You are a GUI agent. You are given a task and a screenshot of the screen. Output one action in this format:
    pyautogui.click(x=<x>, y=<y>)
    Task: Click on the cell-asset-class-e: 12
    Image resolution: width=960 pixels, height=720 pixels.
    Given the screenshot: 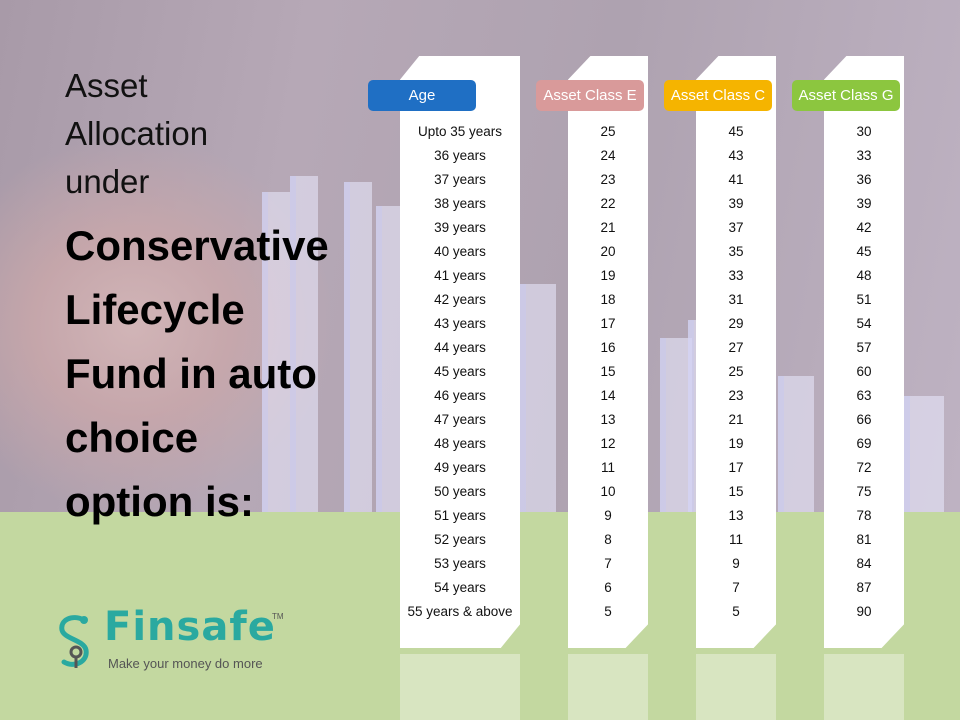 What is the action you would take?
    pyautogui.click(x=608, y=443)
    